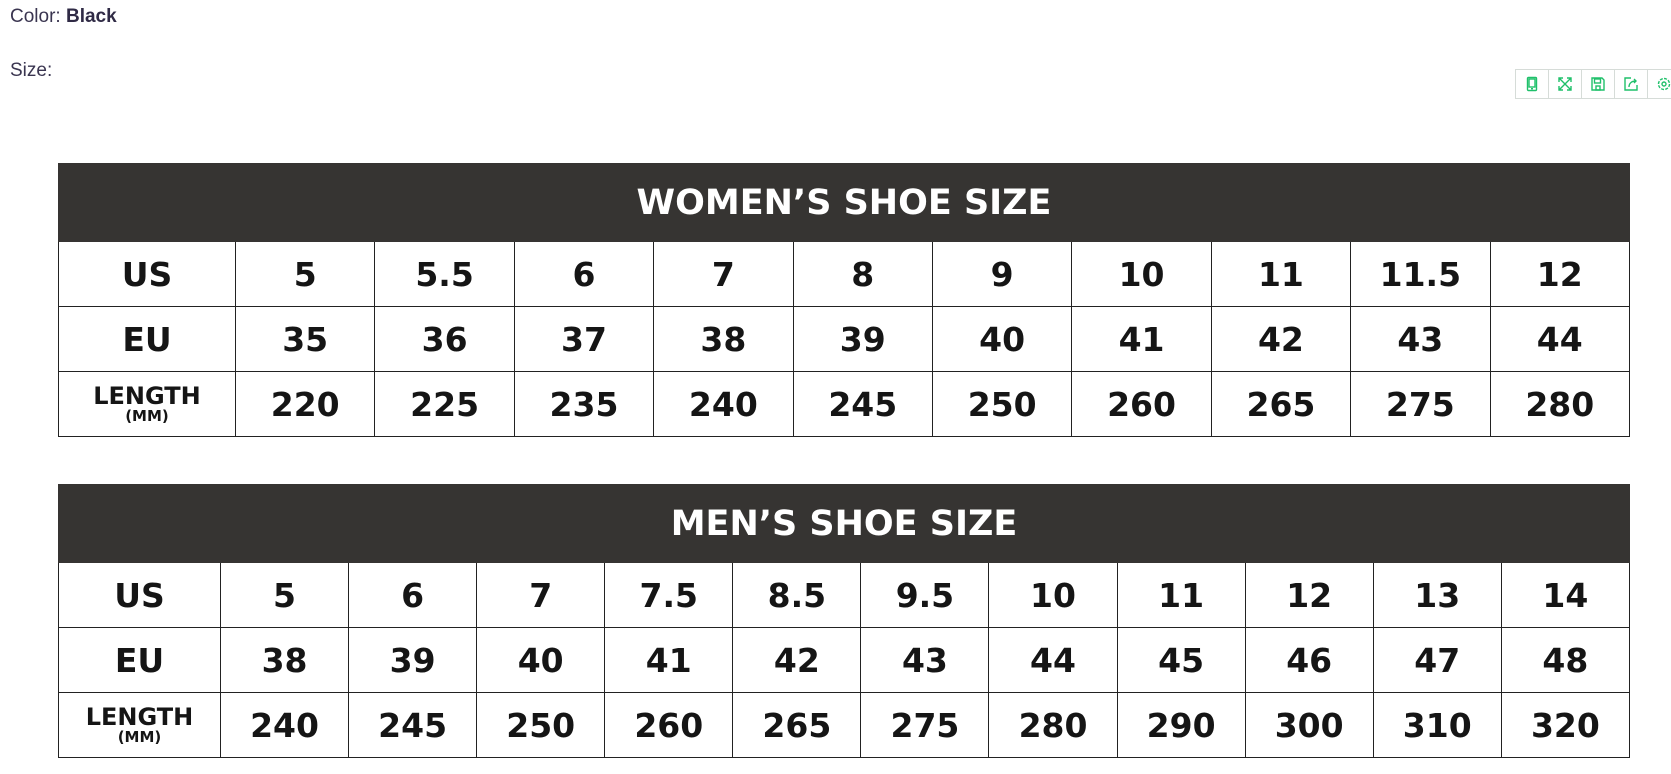 This screenshot has height=774, width=1671. What do you see at coordinates (305, 339) in the screenshot?
I see `size-cell-eu: 35` at bounding box center [305, 339].